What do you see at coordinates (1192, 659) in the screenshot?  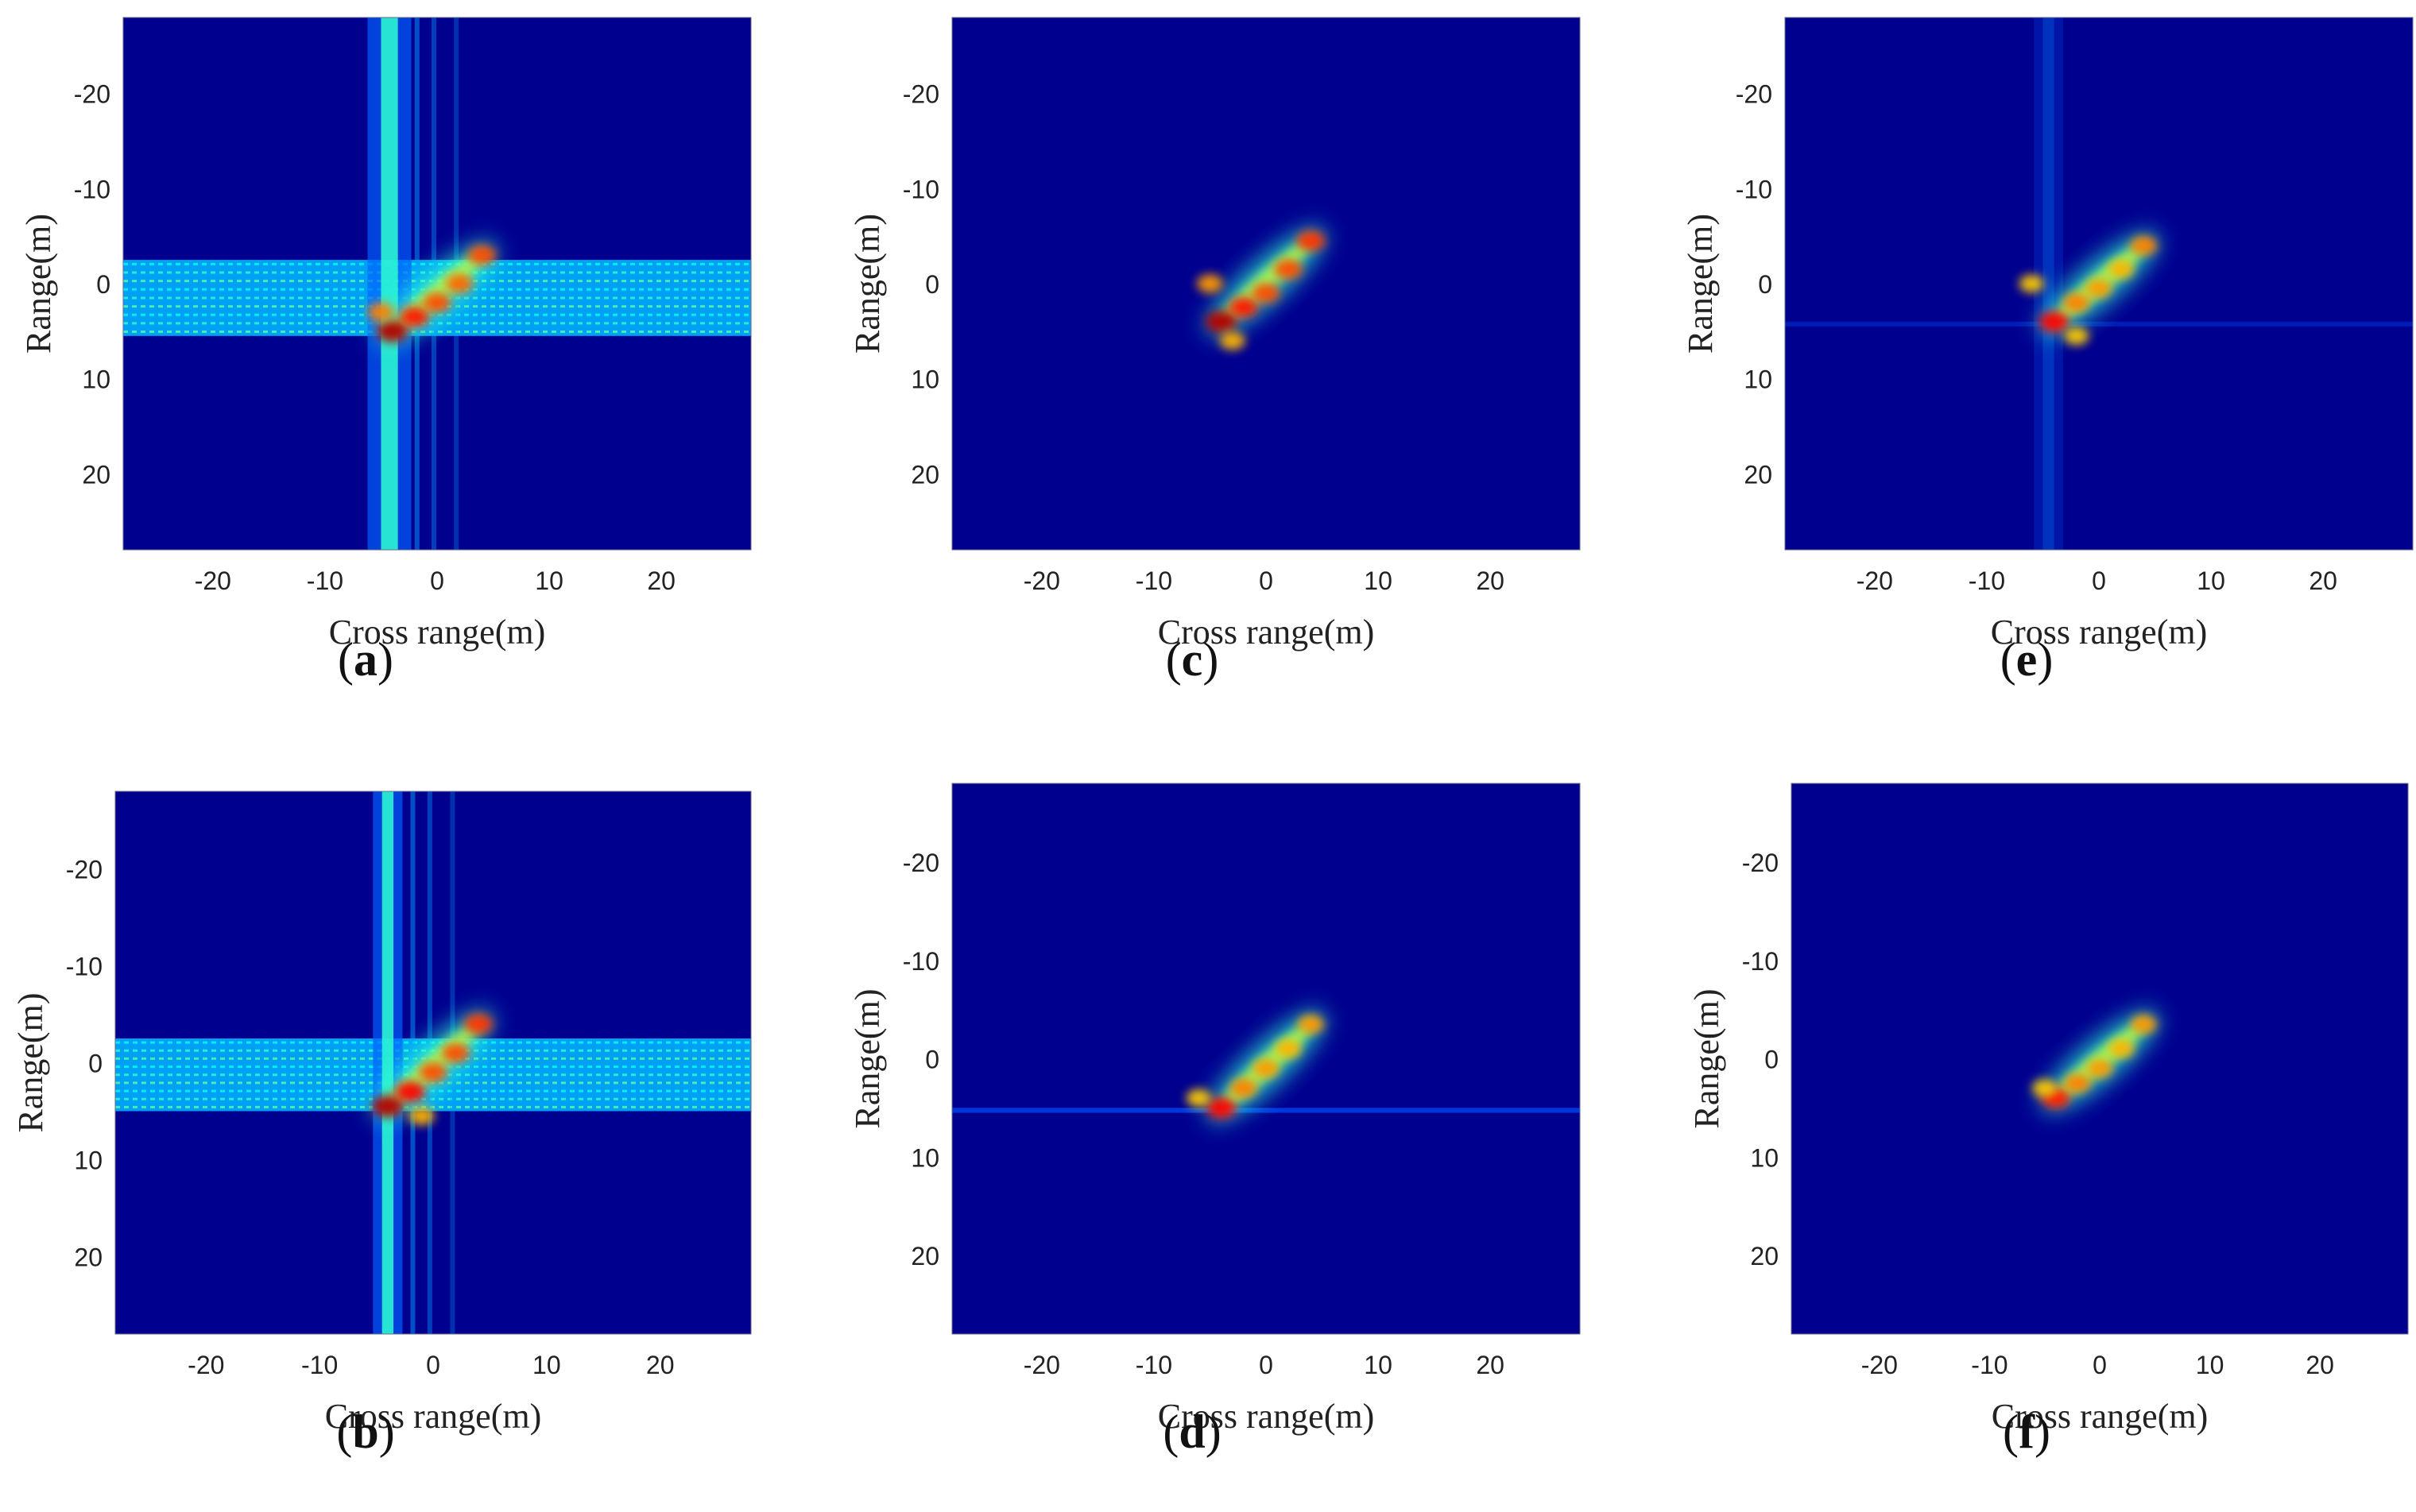 I see `panel-label: (c)` at bounding box center [1192, 659].